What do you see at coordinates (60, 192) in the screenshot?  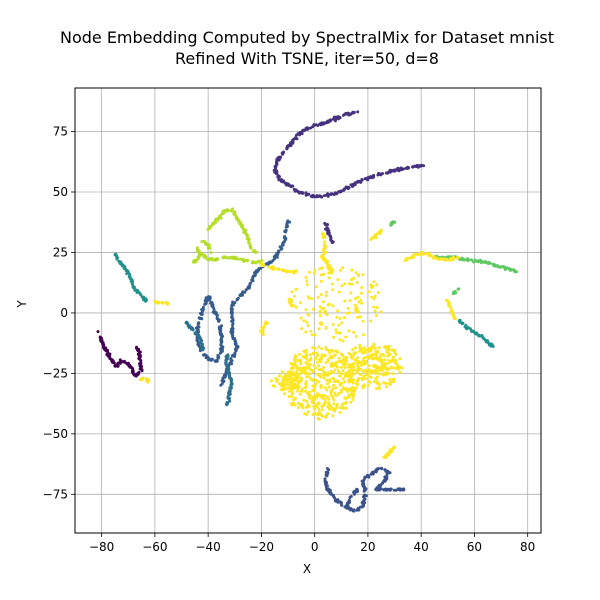 I see `y-tick-label: 50` at bounding box center [60, 192].